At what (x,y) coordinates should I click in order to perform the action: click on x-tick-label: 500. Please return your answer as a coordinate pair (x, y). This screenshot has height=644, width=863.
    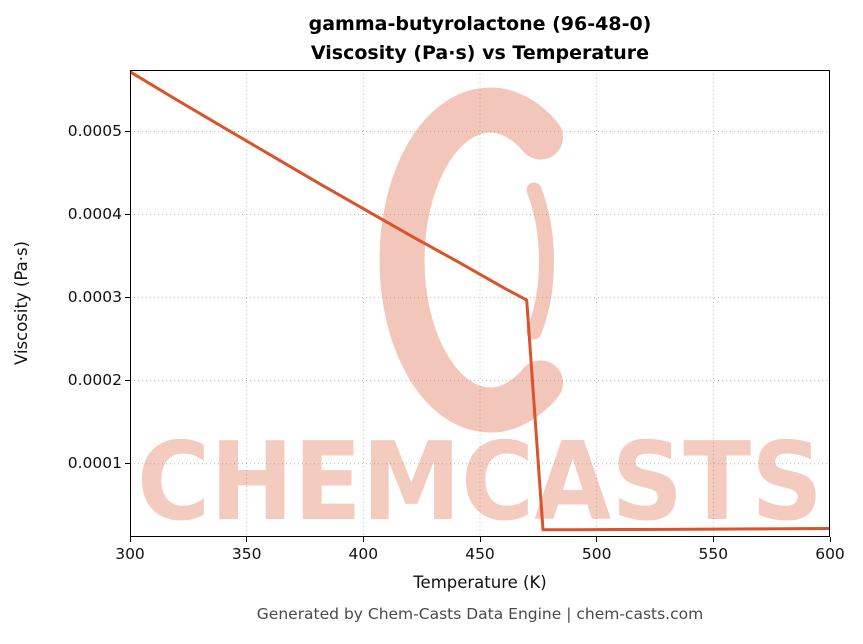
    Looking at the image, I should click on (596, 554).